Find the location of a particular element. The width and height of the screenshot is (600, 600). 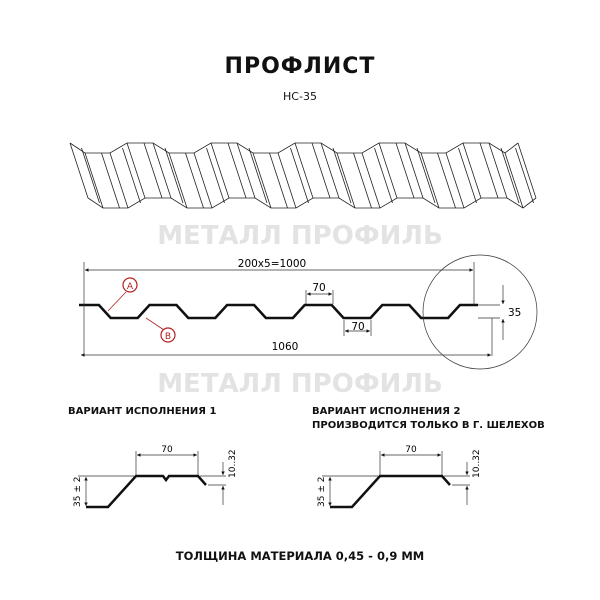

variant2-width-label: 70 is located at coordinates (411, 450).